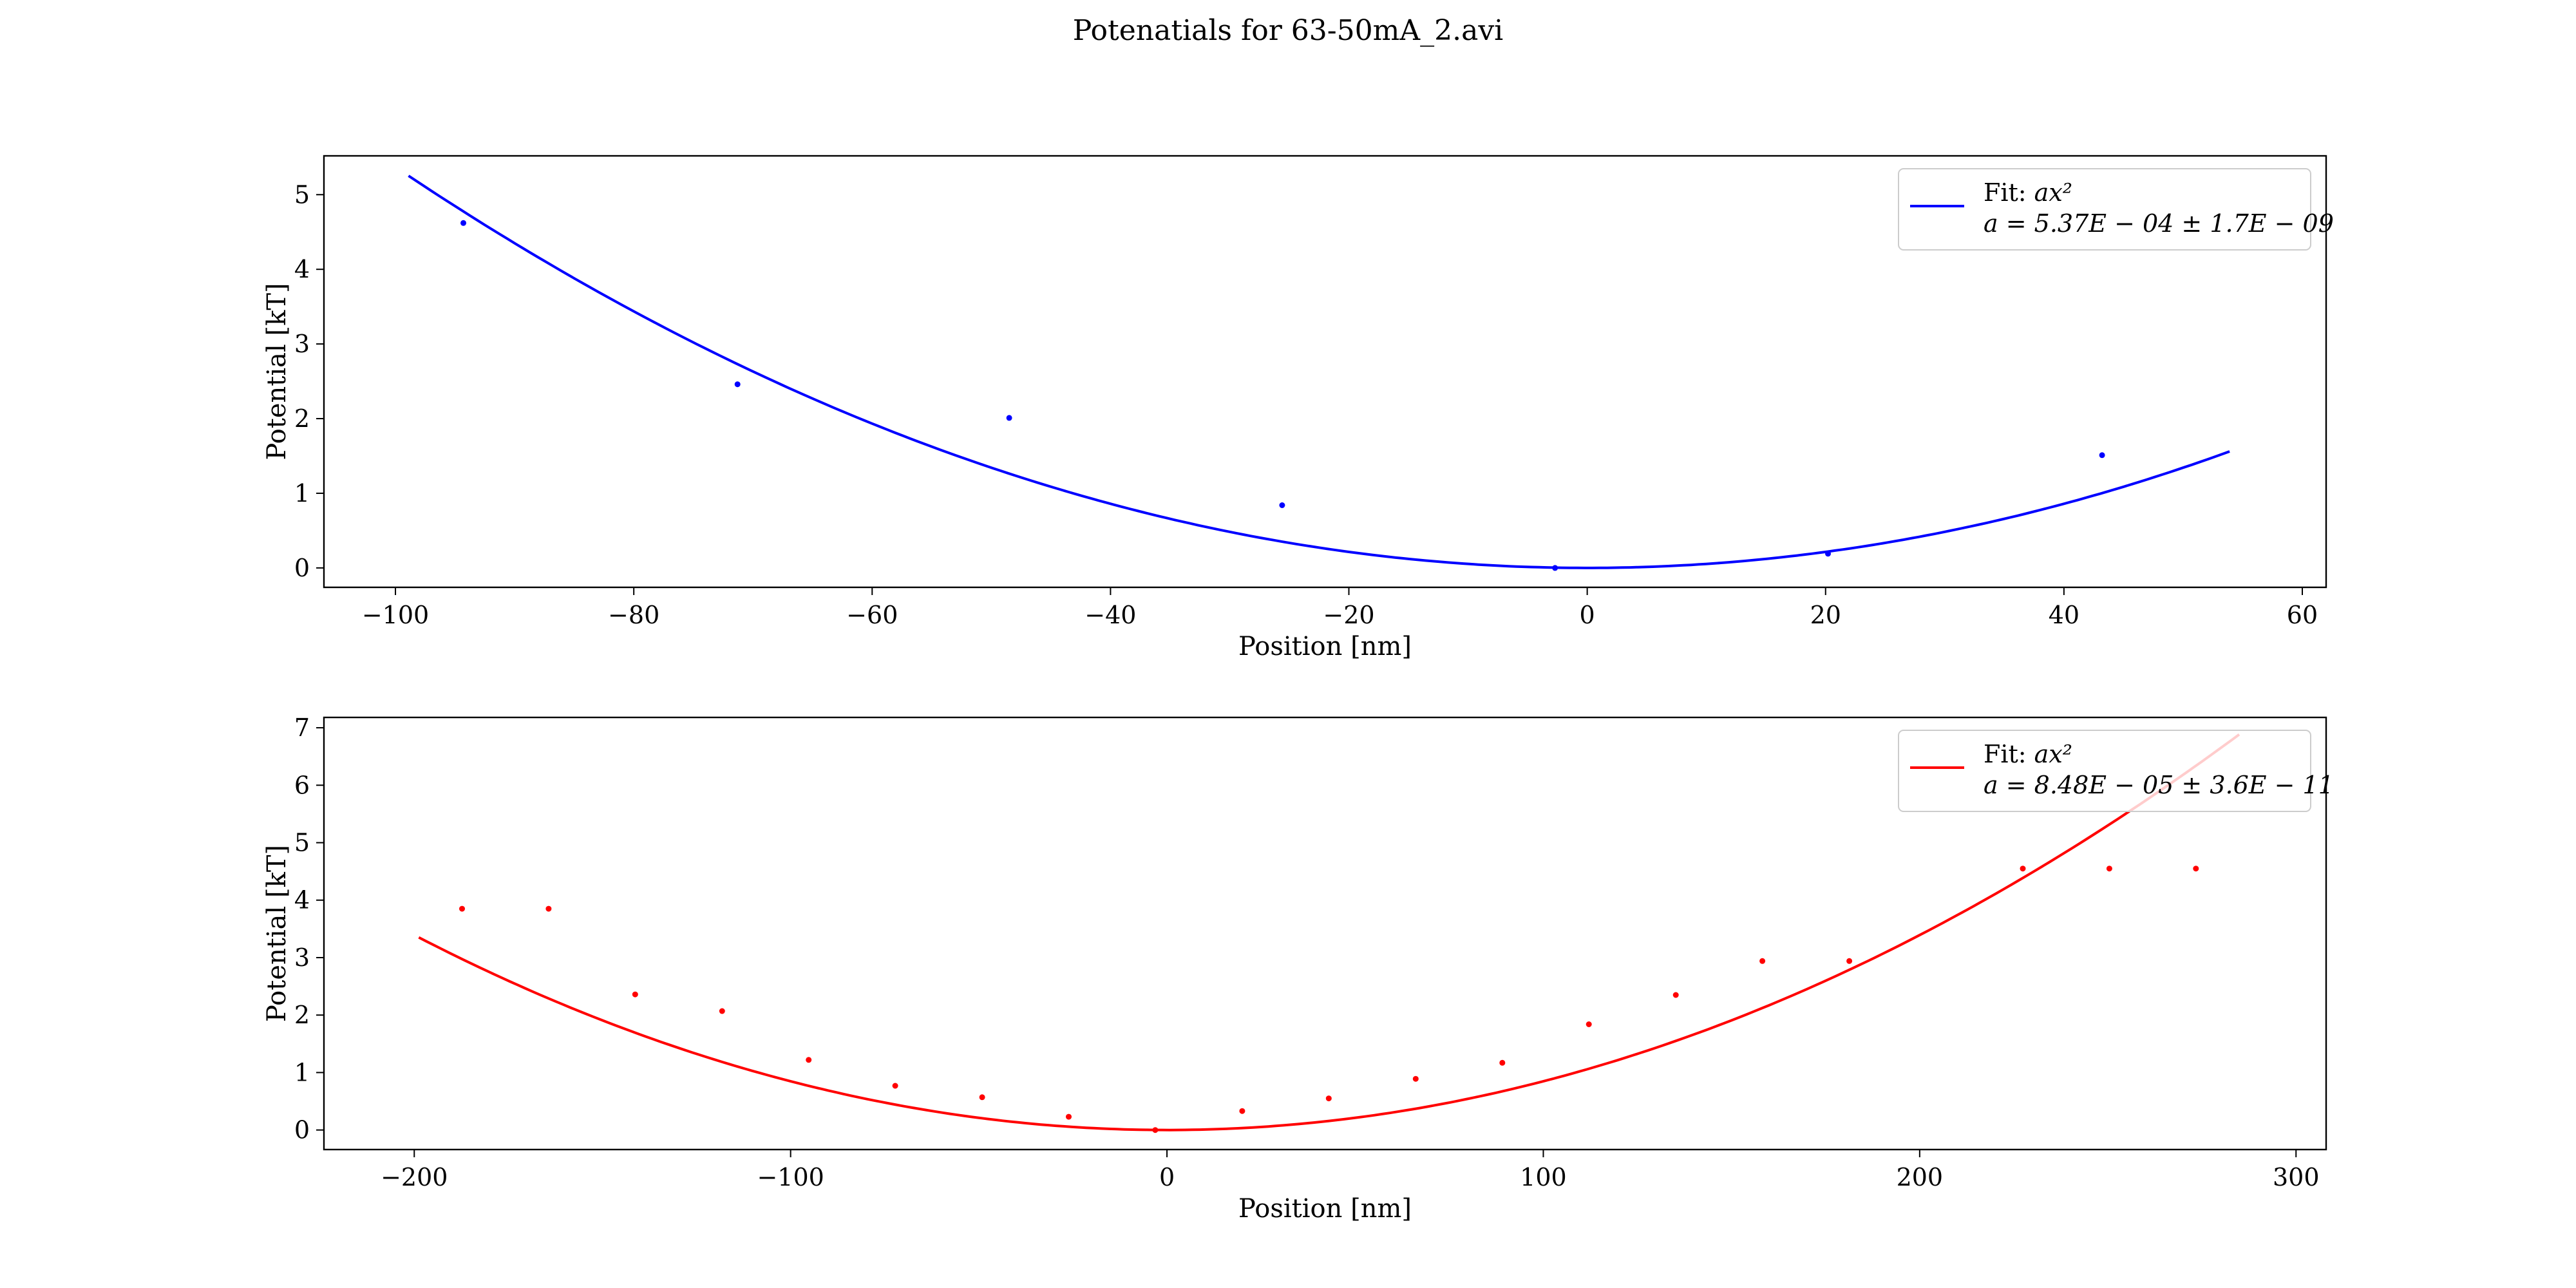 This screenshot has width=2576, height=1288. I want to click on x-tick-label: −80, so click(634, 615).